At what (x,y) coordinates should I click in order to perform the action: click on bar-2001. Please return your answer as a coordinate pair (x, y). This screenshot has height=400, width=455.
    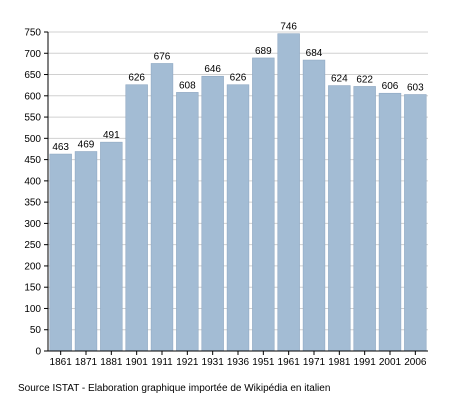
    Looking at the image, I should click on (390, 222).